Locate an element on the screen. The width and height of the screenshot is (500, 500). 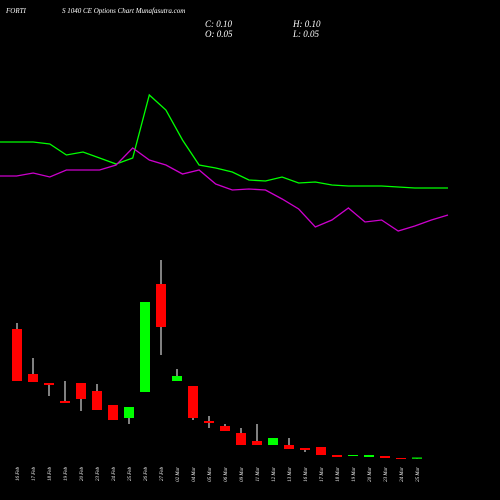
x-tick-label: 16 Mar is located at coordinates (306, 474).